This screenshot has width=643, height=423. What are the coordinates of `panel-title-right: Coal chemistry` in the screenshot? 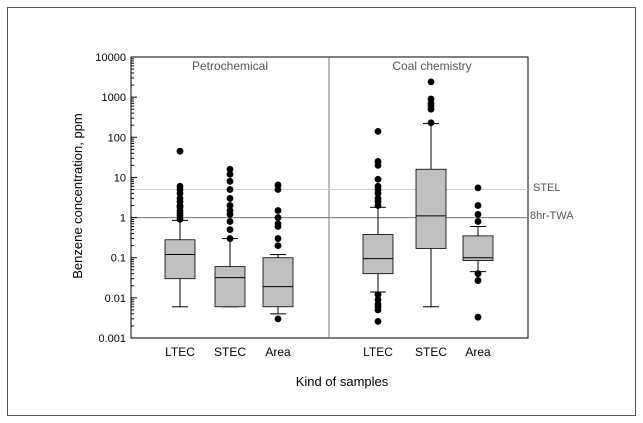 It's located at (431, 66).